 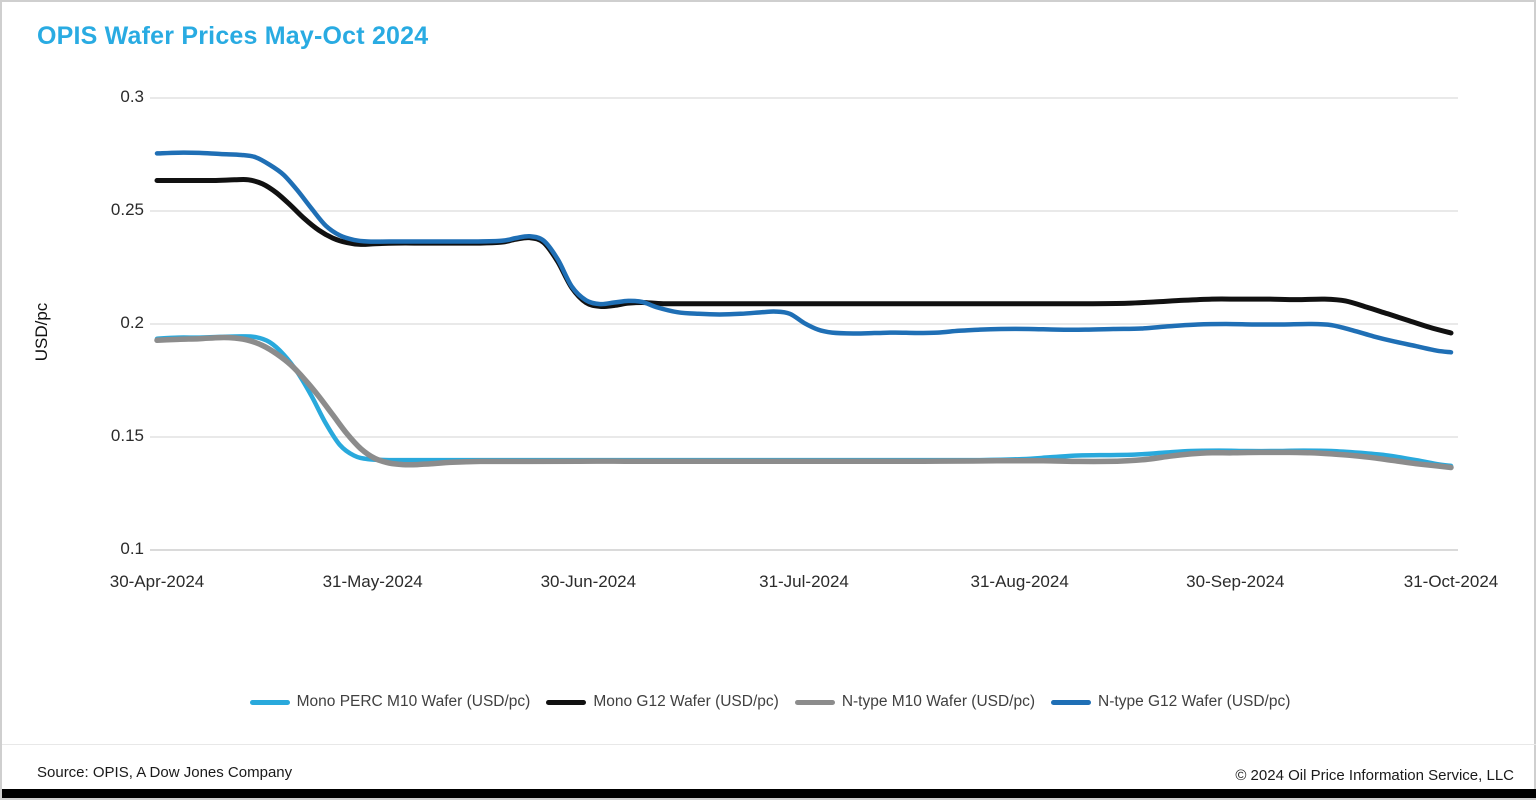 I want to click on x-tick-30-apr-2024: 30-Apr-2024, so click(x=157, y=581).